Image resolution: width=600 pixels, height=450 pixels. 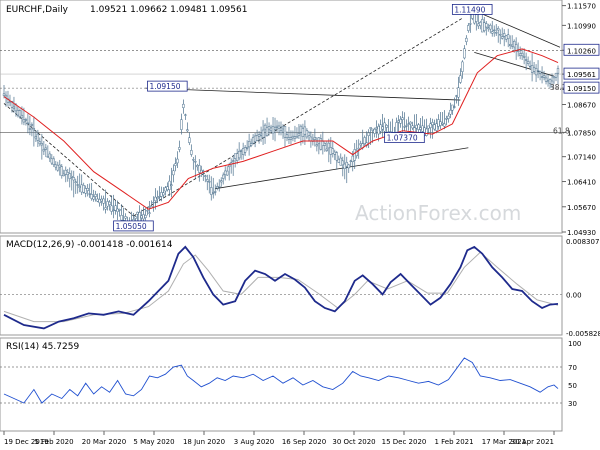 I want to click on watermark: ActionForex.com, so click(x=438, y=213).